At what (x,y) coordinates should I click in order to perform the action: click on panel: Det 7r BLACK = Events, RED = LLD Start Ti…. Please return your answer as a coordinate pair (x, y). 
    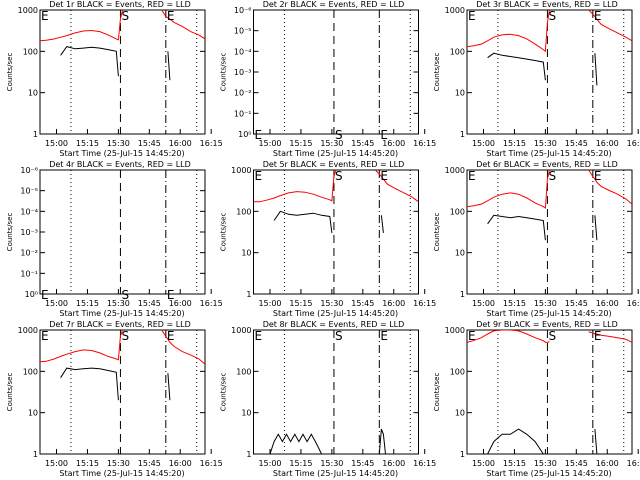
    Looking at the image, I should click on (114, 399).